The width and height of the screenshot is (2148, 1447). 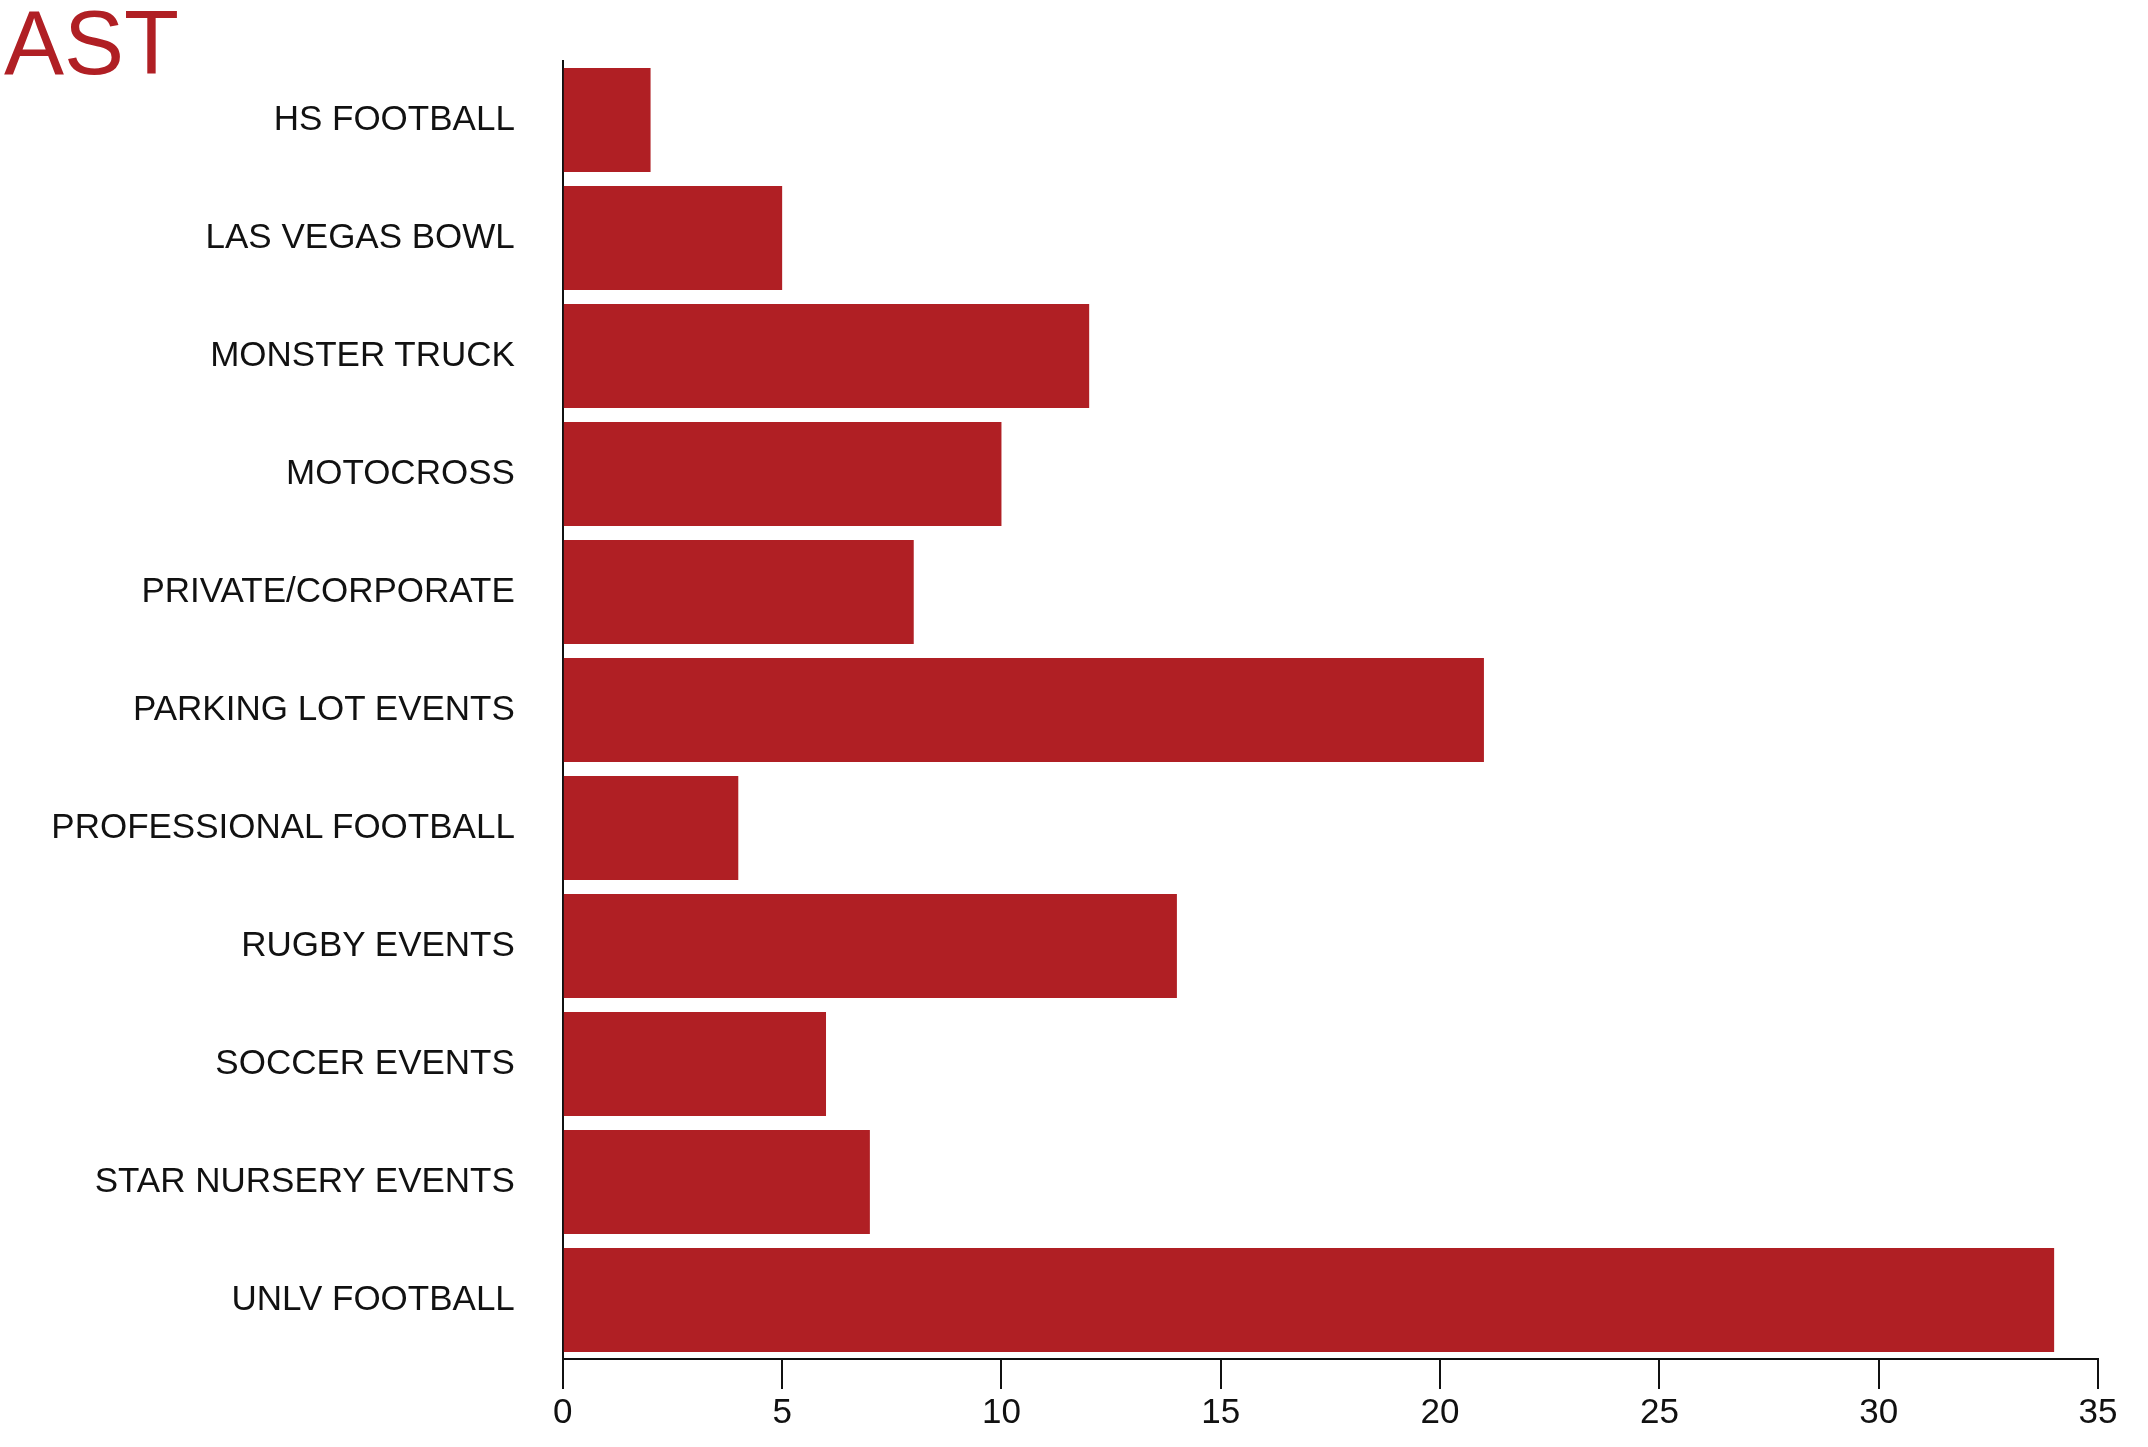 What do you see at coordinates (360, 235) in the screenshot?
I see `y-tick-label: LAS VEGAS BOWL` at bounding box center [360, 235].